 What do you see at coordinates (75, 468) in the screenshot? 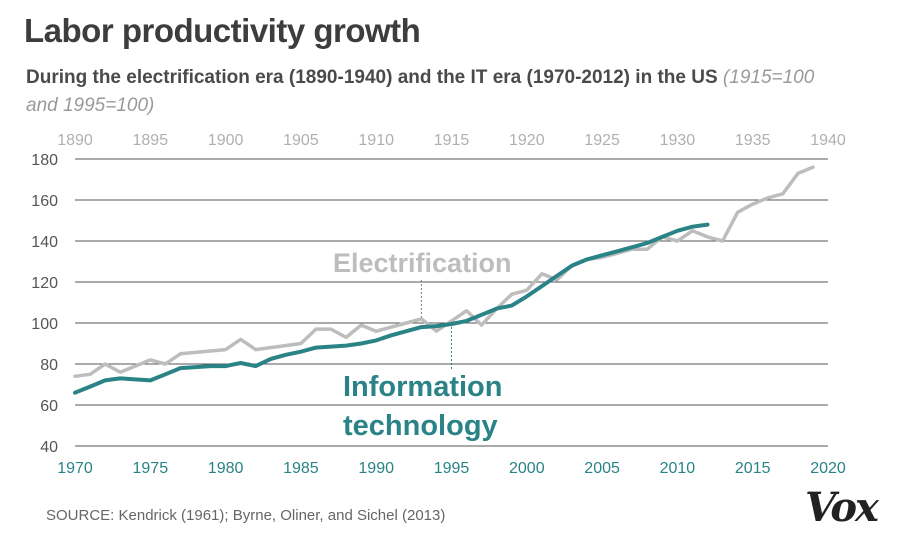
I see `bottom-x-tick-label: 1970` at bounding box center [75, 468].